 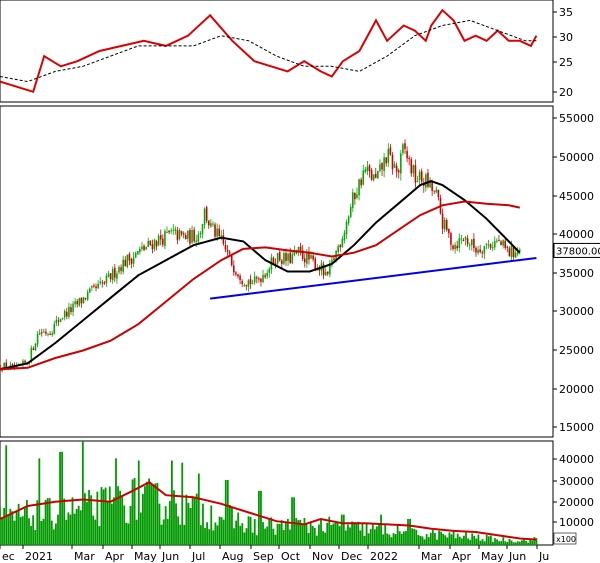 What do you see at coordinates (566, 539) in the screenshot?
I see `volume-unit-label: x100` at bounding box center [566, 539].